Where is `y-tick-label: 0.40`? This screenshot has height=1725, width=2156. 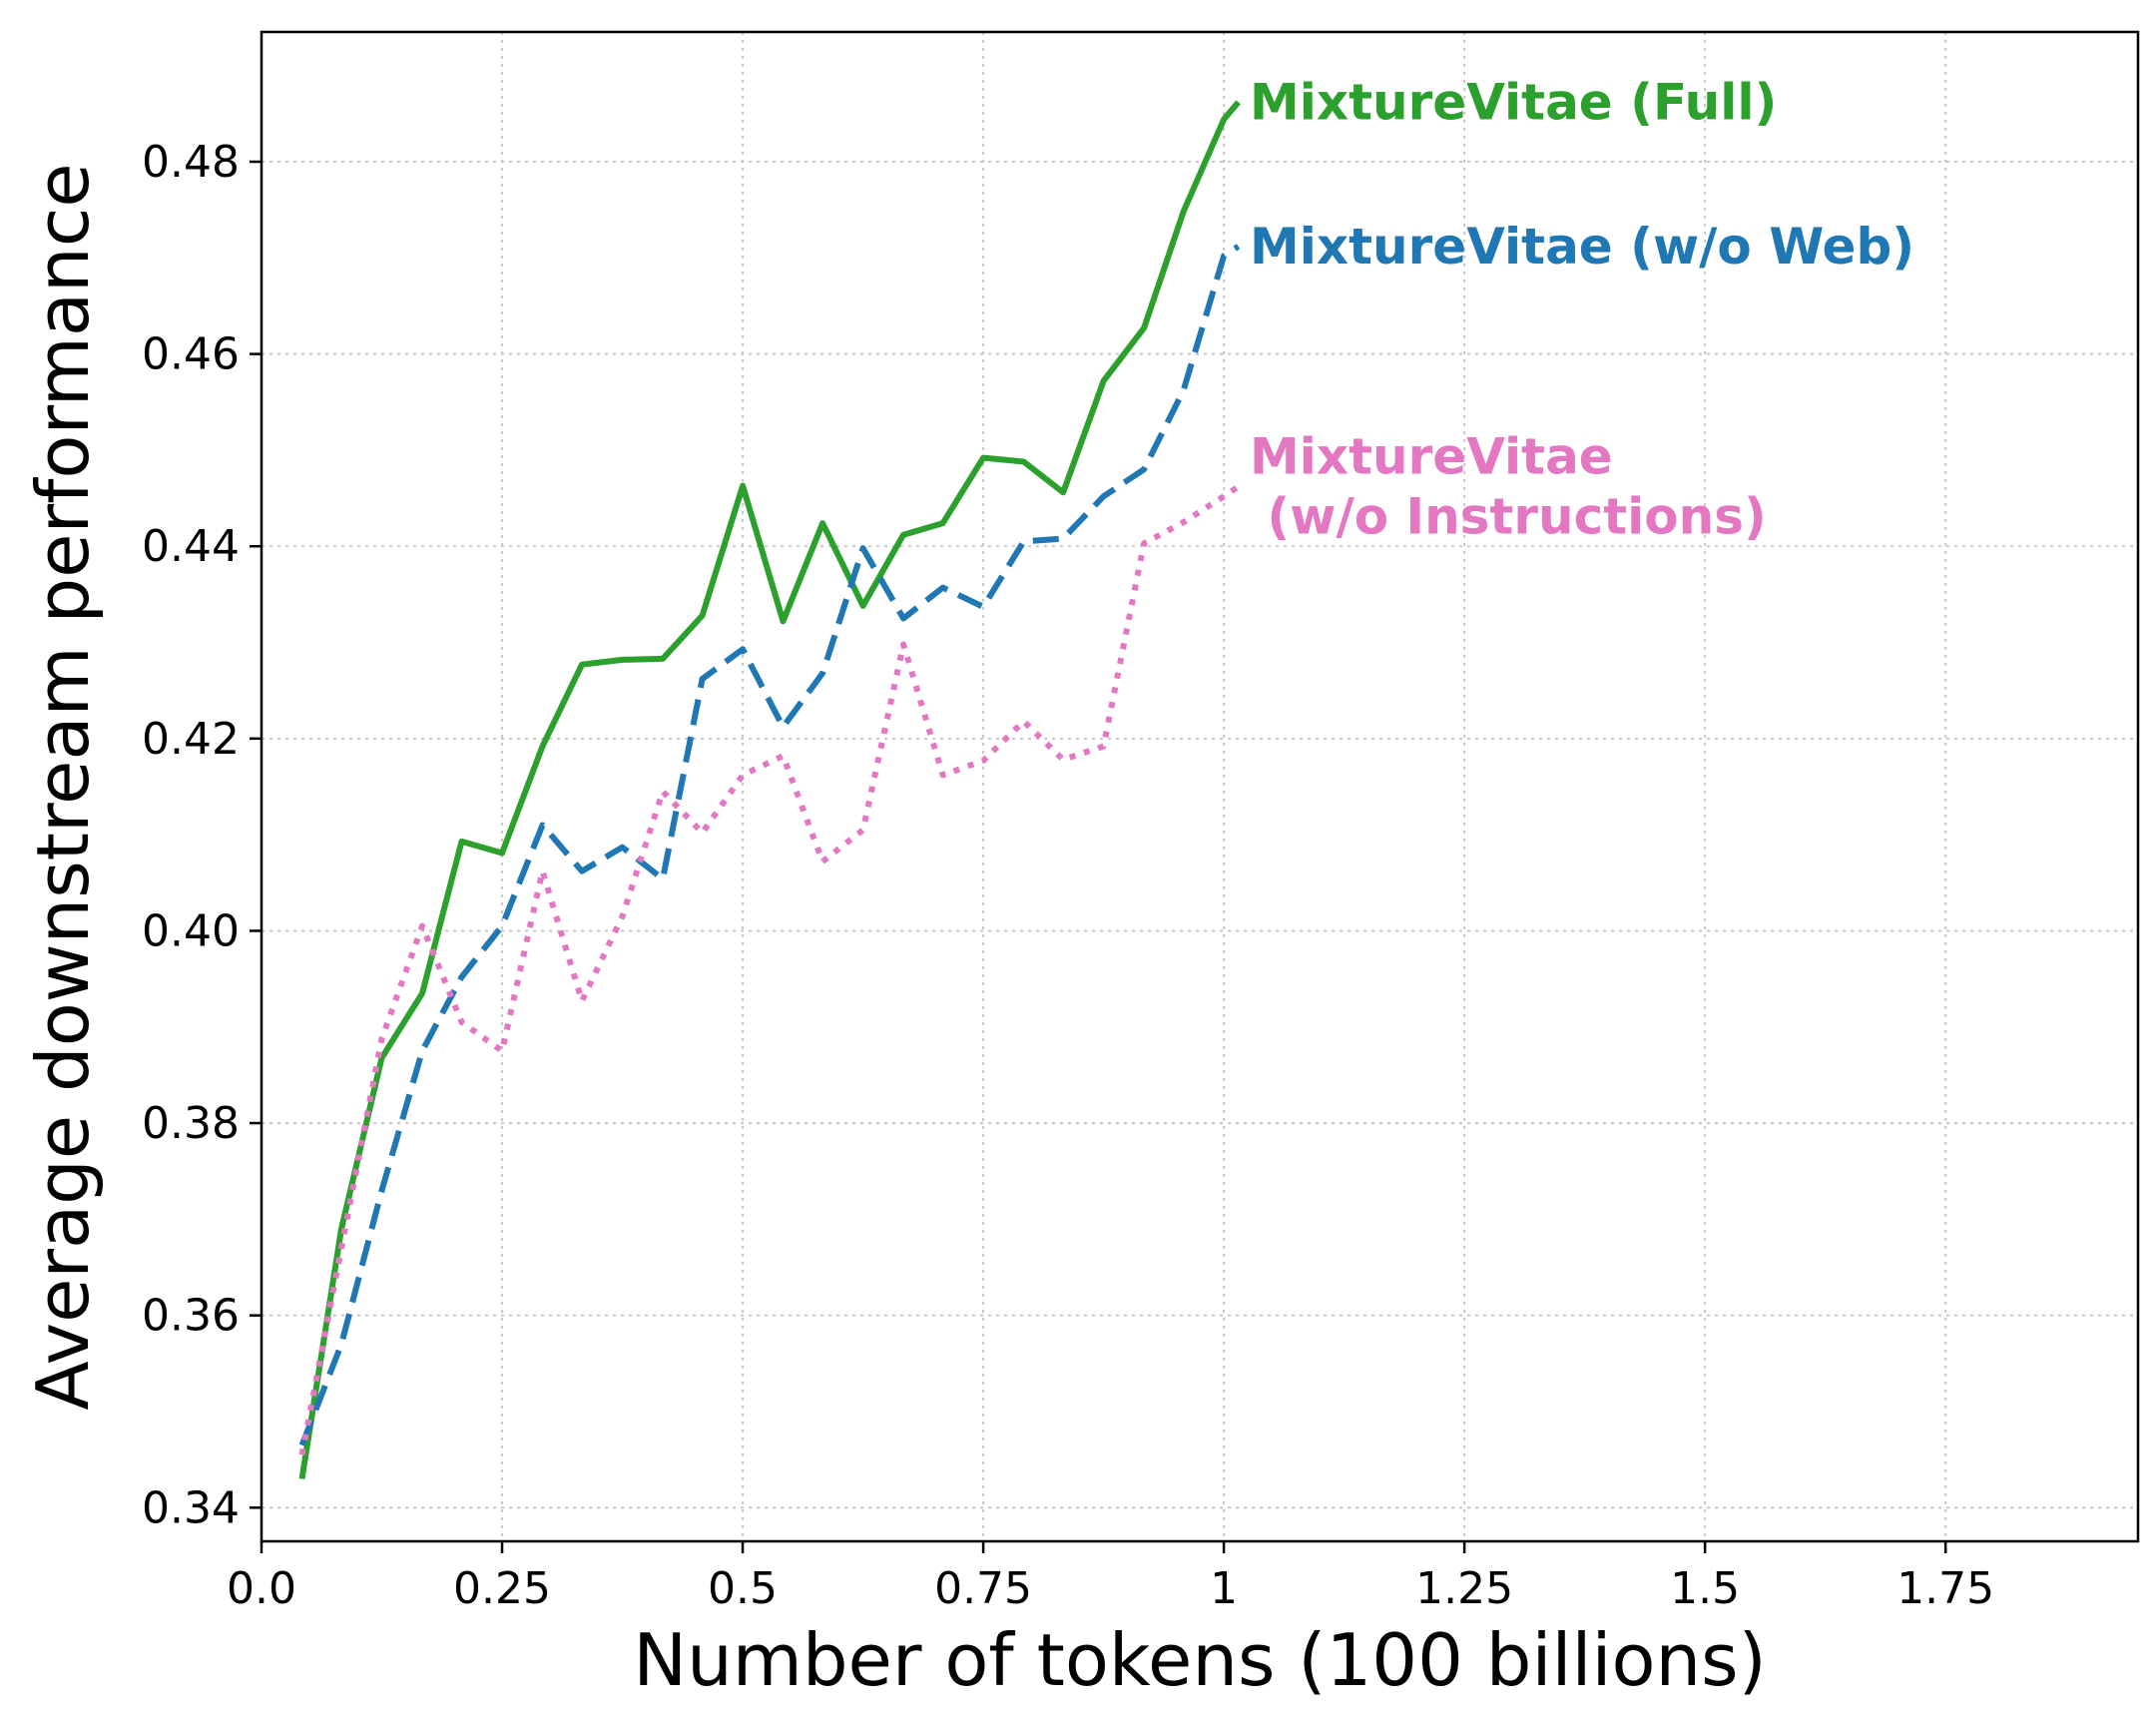
y-tick-label: 0.40 is located at coordinates (191, 931).